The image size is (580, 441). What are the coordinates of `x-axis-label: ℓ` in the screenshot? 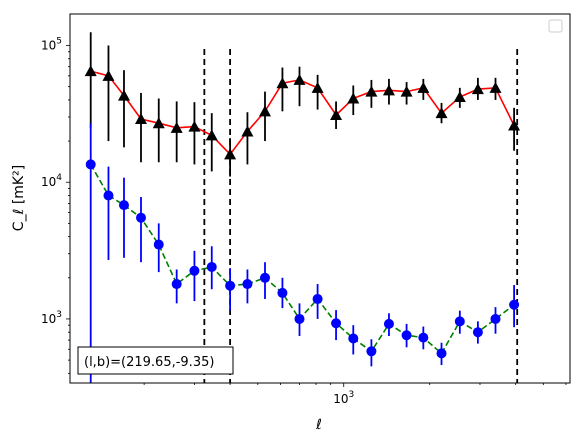 It's located at (318, 425).